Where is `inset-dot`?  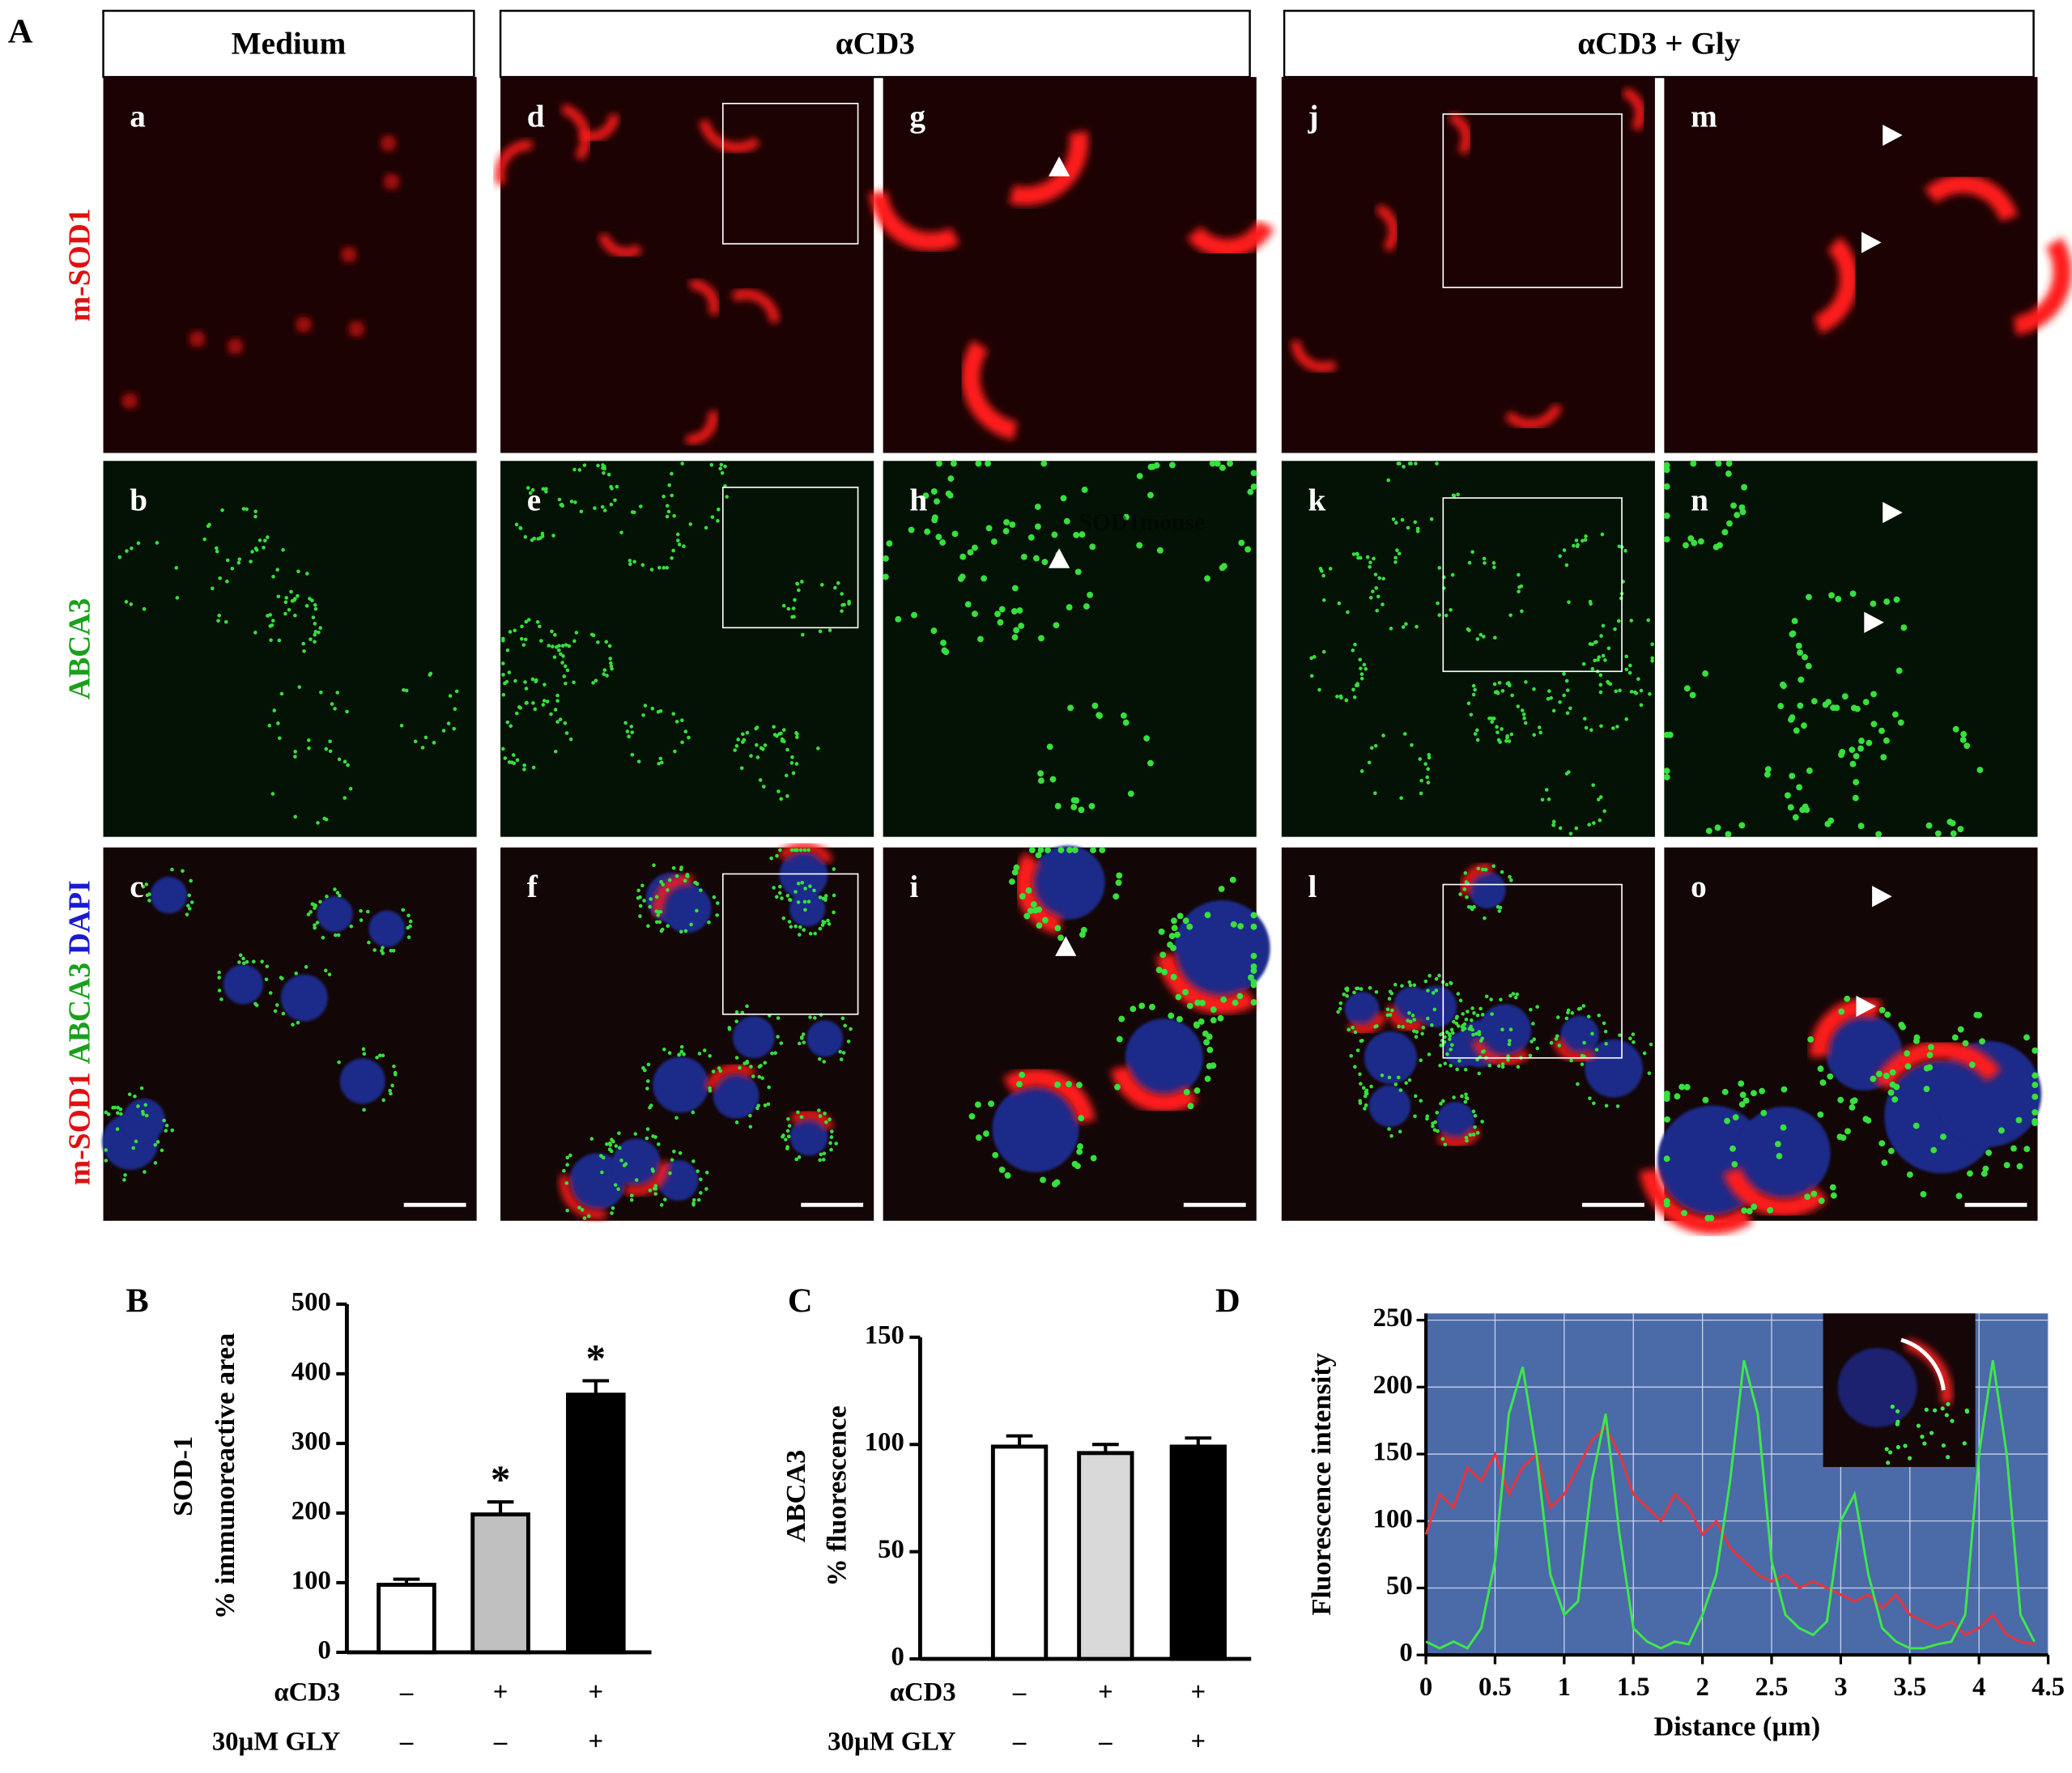
inset-dot is located at coordinates (1918, 1425).